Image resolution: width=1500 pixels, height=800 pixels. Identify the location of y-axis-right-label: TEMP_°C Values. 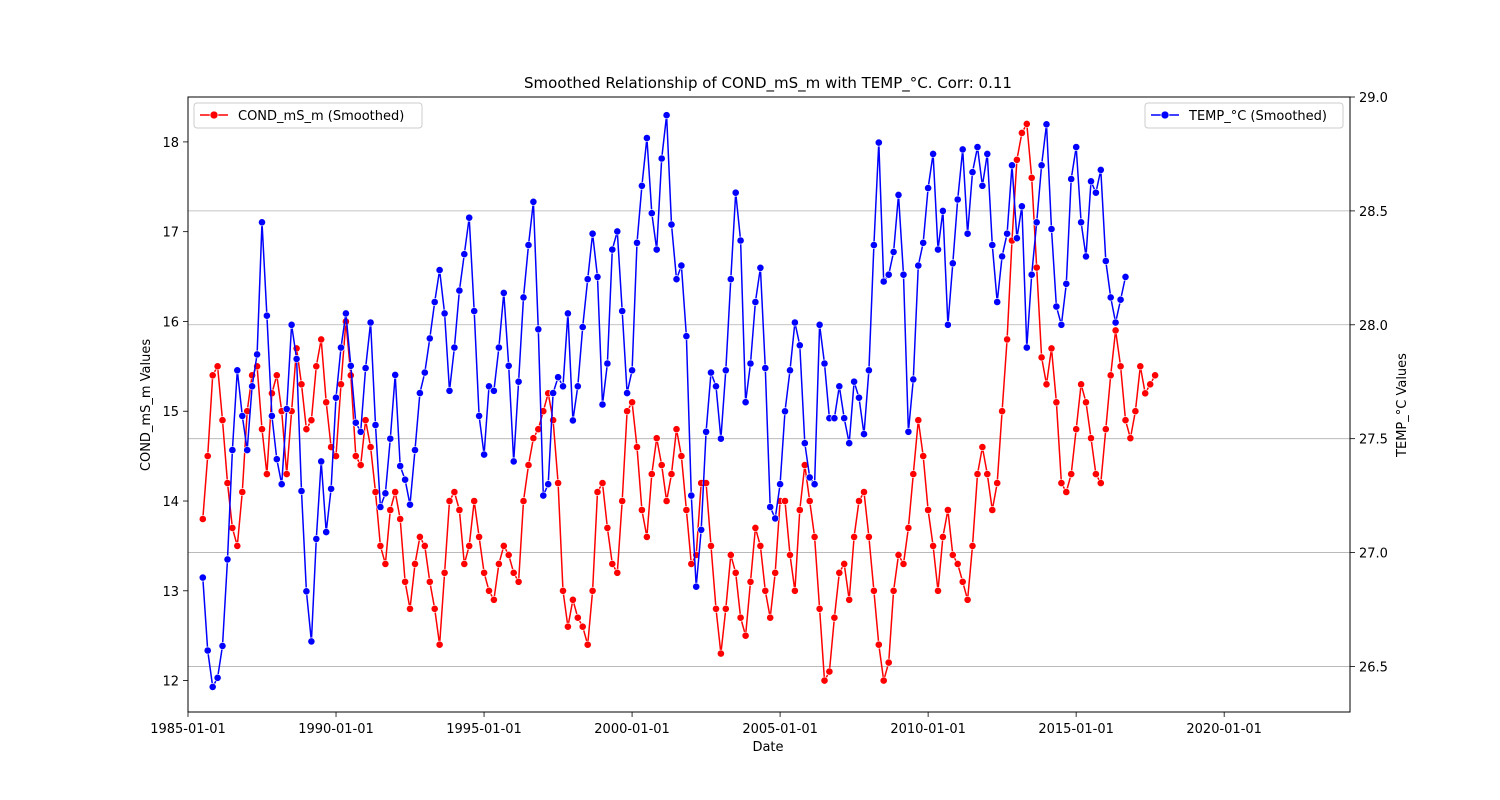
(1402, 405).